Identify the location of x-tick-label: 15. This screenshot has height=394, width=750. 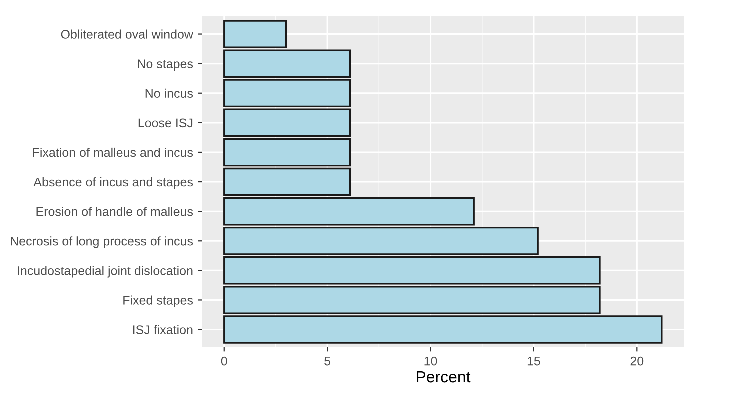
(534, 361).